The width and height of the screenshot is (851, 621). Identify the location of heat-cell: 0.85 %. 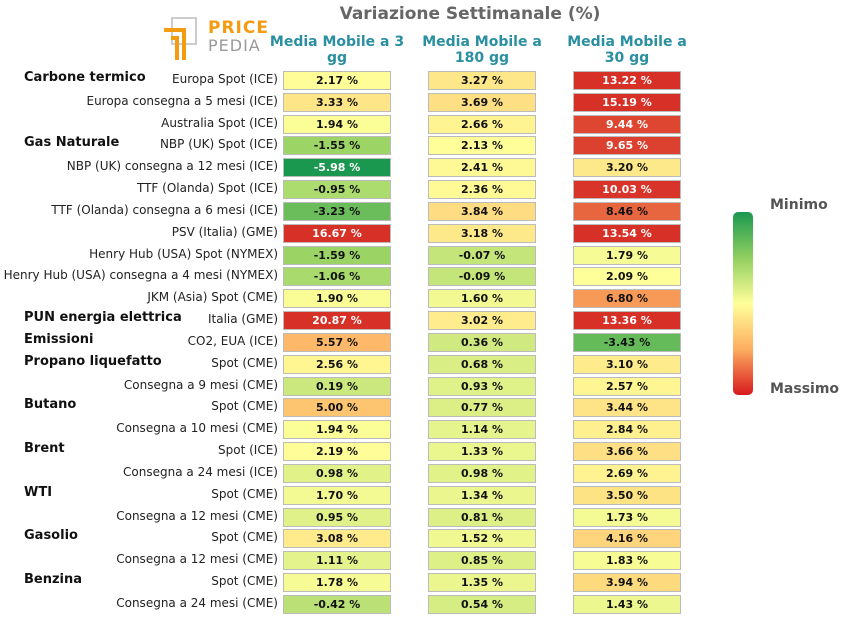
(482, 561).